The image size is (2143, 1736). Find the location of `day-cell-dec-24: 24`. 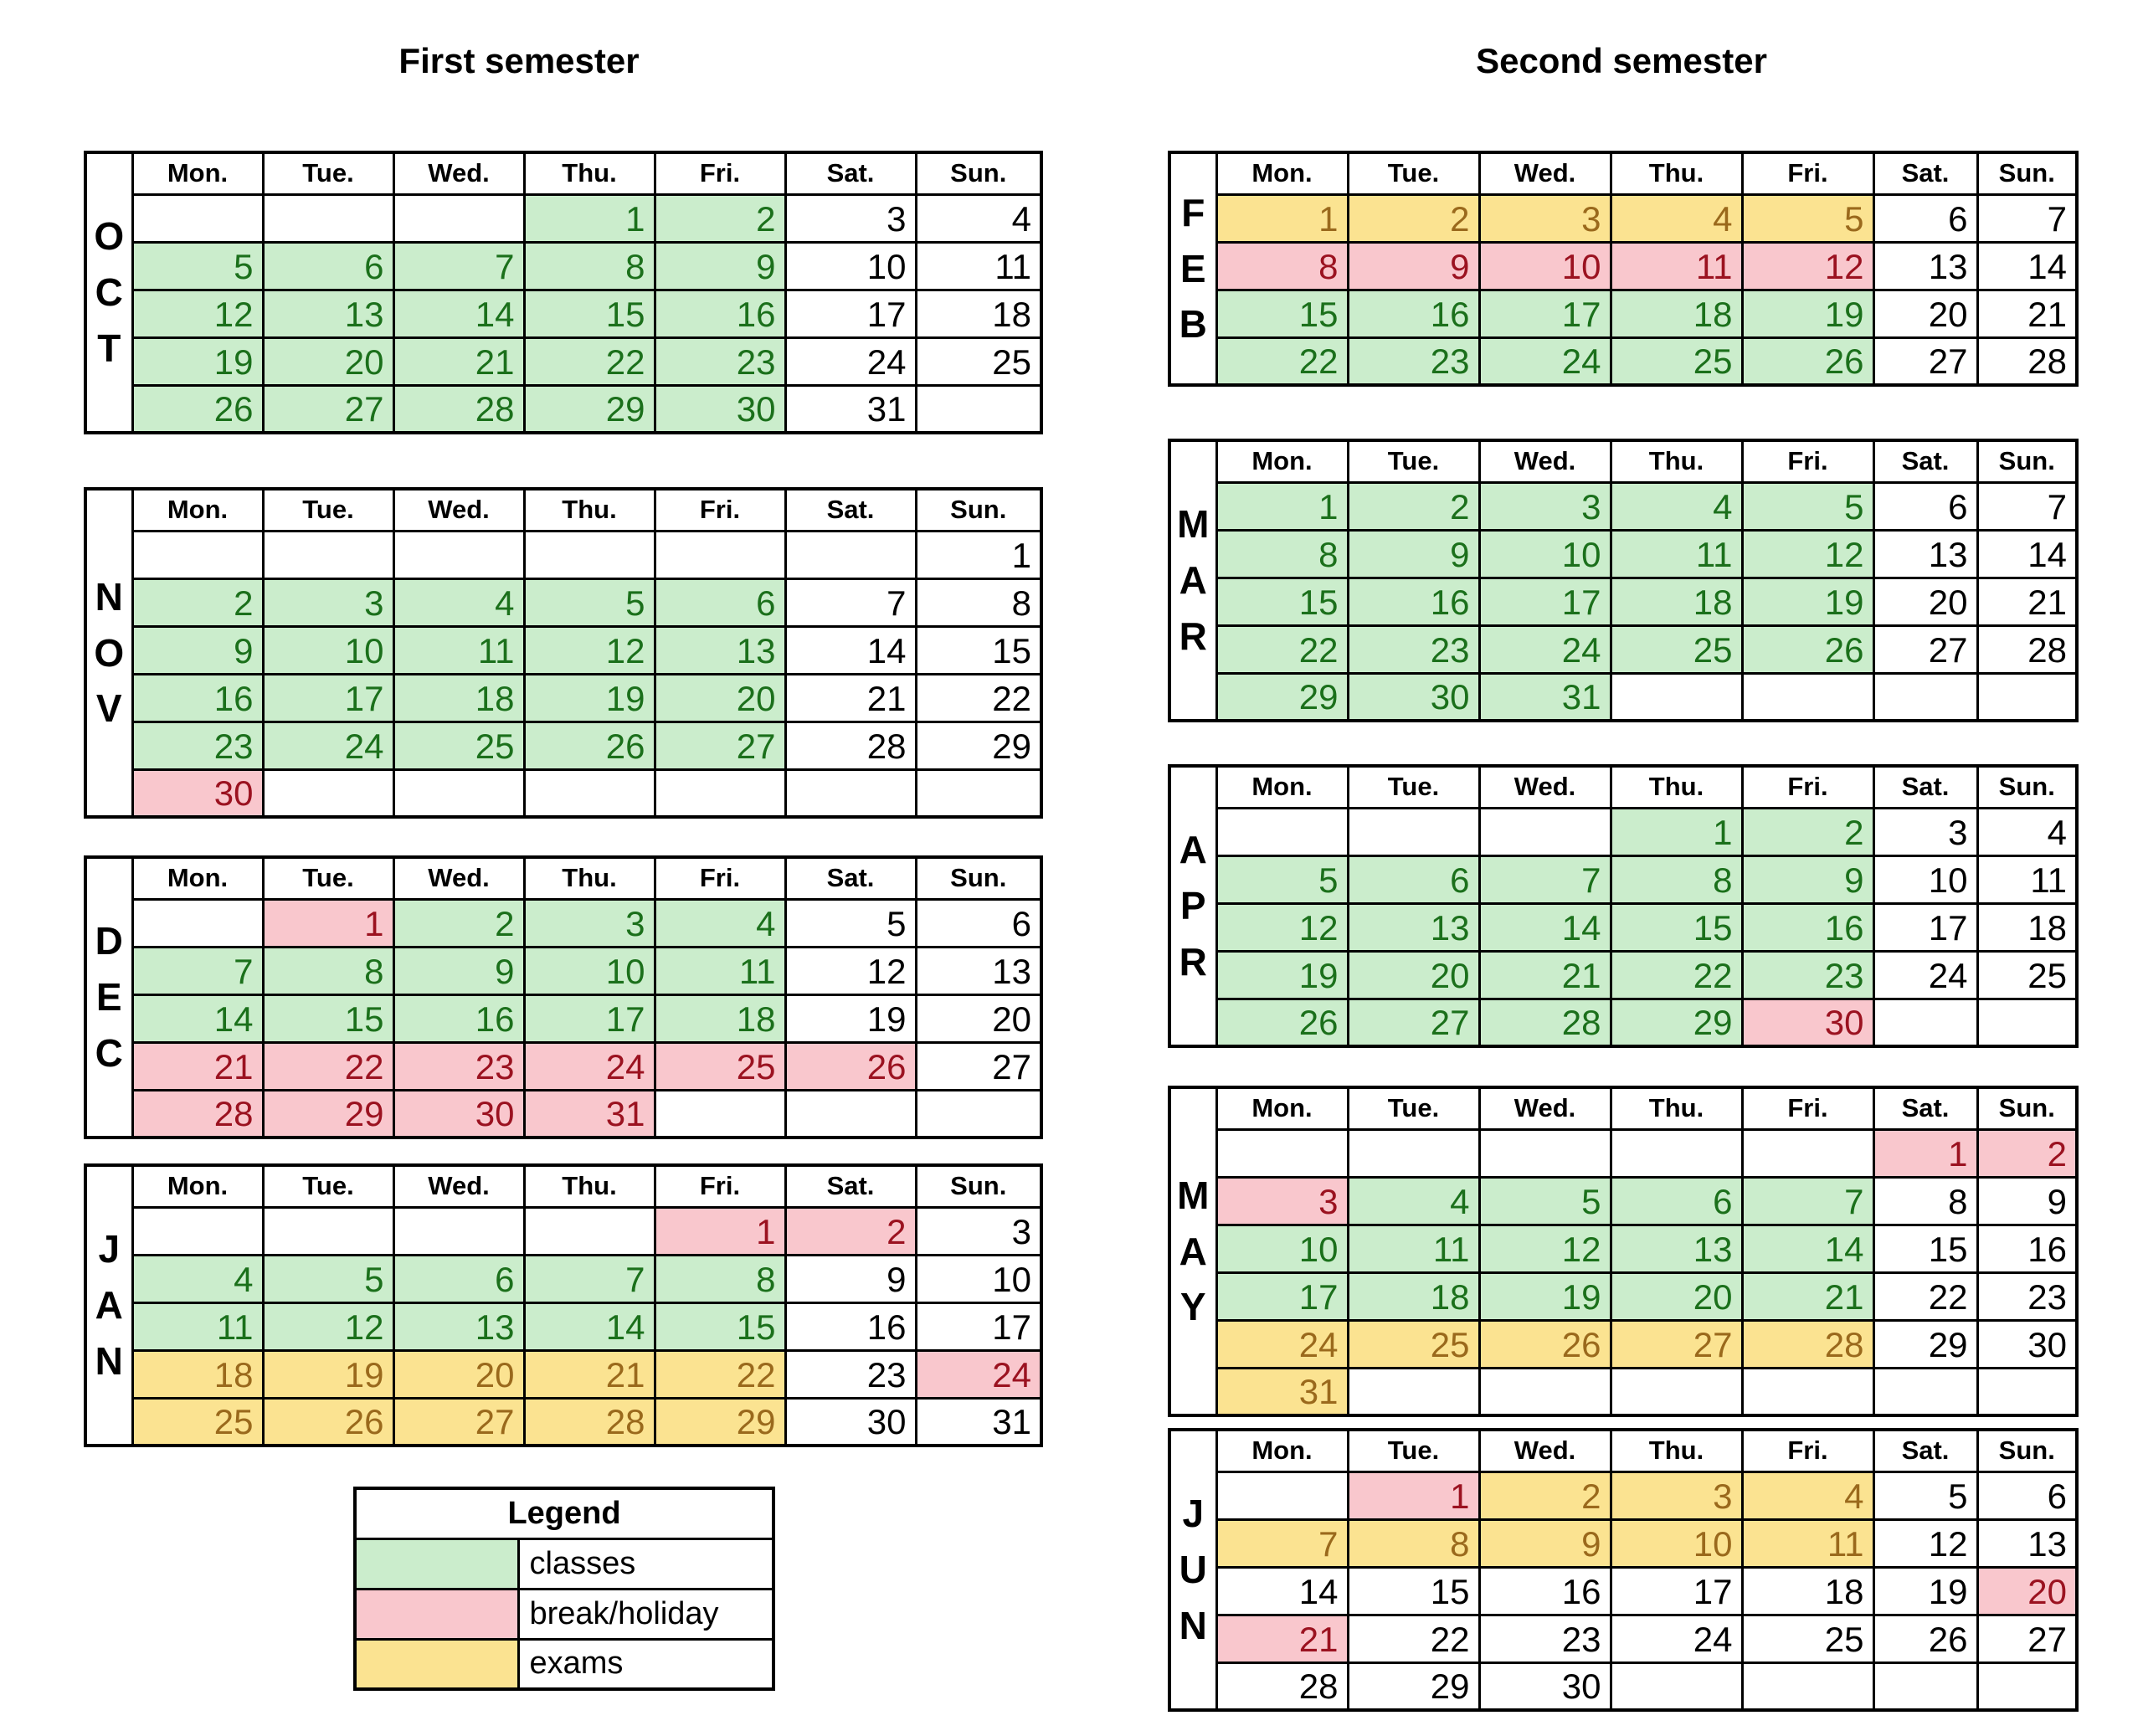

day-cell-dec-24: 24 is located at coordinates (589, 1065).